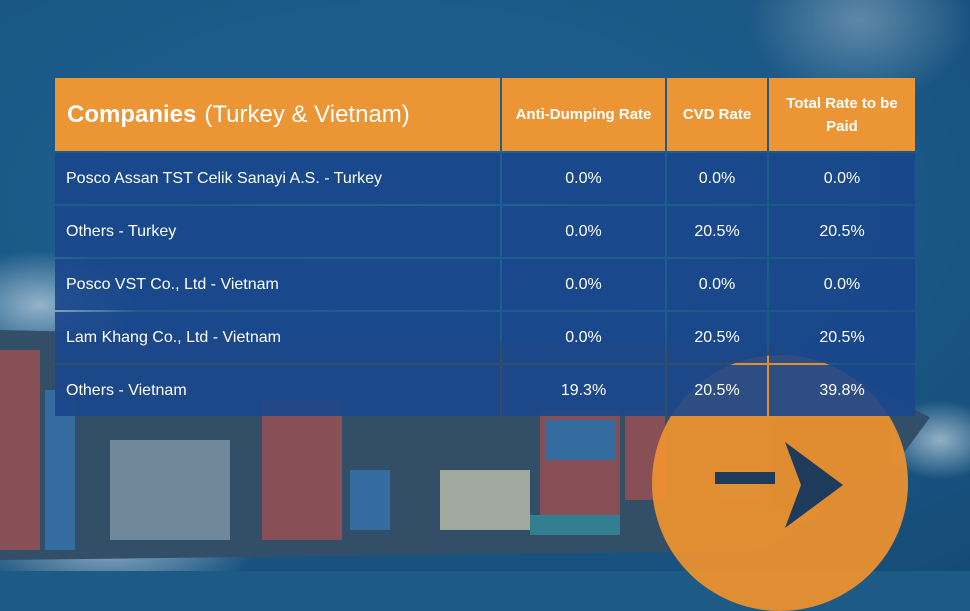 This screenshot has width=970, height=611. What do you see at coordinates (842, 390) in the screenshot?
I see `row-total: 39.8%` at bounding box center [842, 390].